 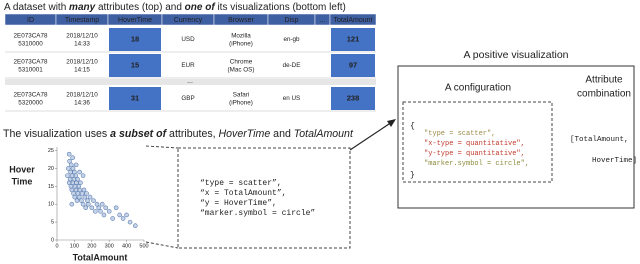 I want to click on header-label: Browser, so click(x=241, y=20).